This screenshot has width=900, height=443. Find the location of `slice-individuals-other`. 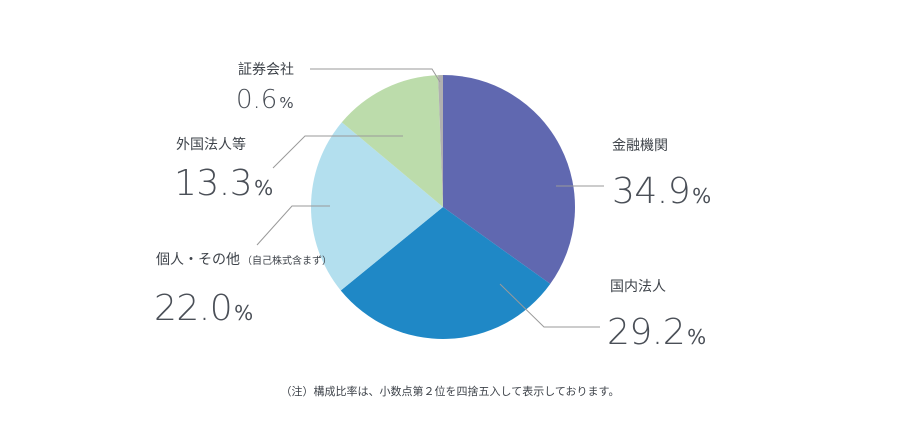

slice-individuals-other is located at coordinates (377, 206).